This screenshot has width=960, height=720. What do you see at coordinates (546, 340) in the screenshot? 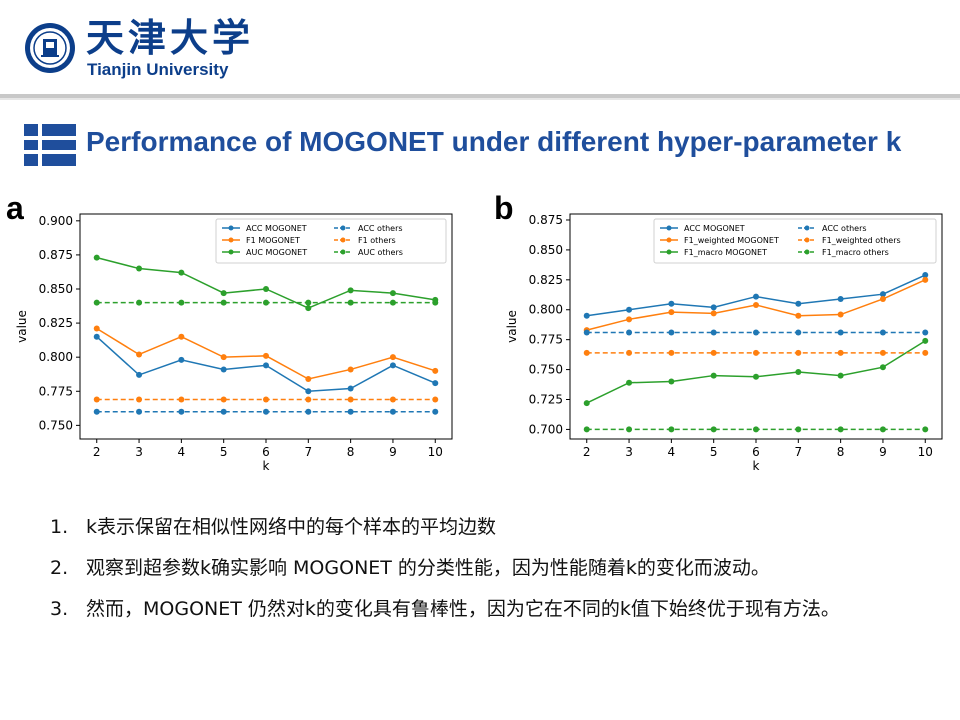
I see `y-tick-label: 0.775` at bounding box center [546, 340].